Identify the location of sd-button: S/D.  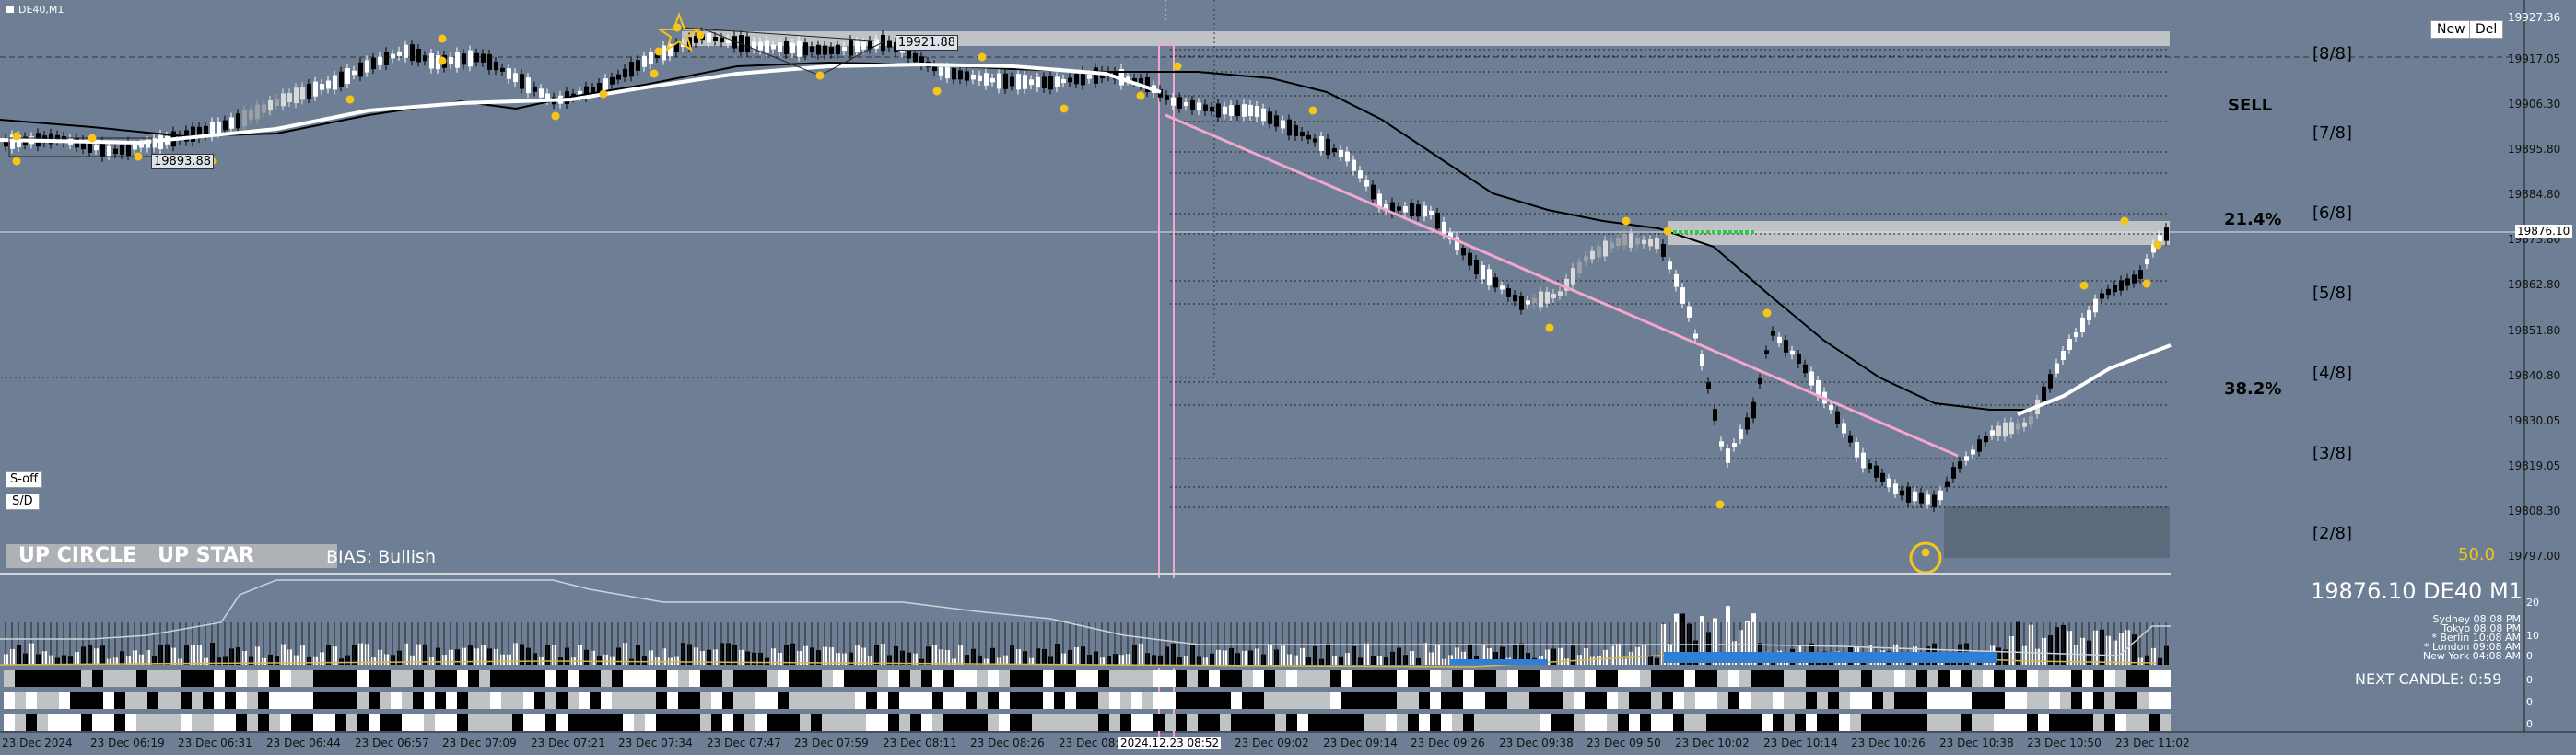
(23, 502).